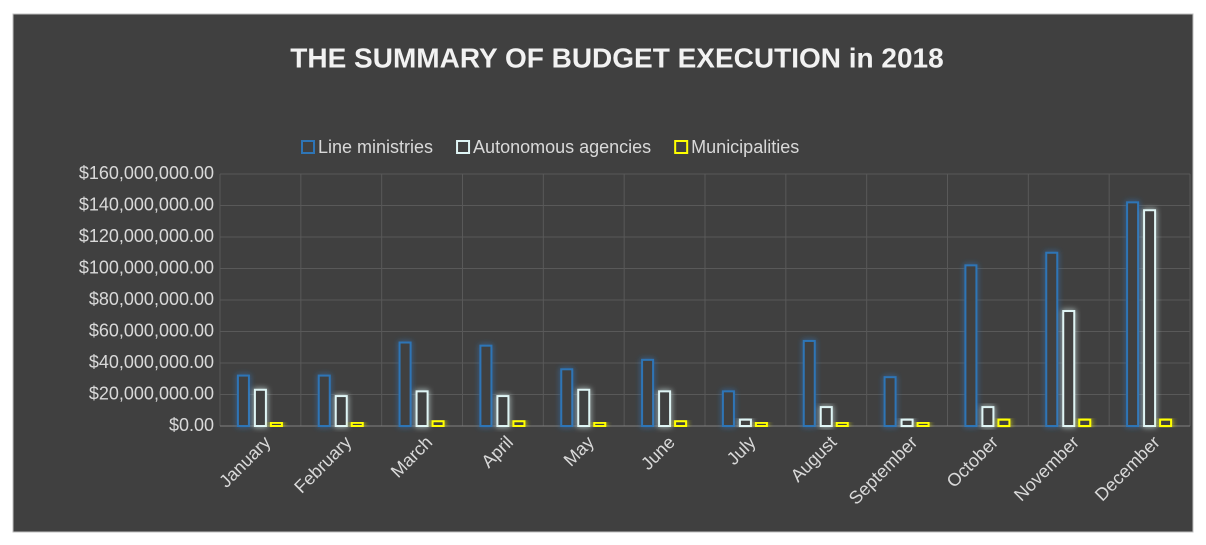 The image size is (1206, 545). I want to click on legend-label: Municipalities, so click(745, 147).